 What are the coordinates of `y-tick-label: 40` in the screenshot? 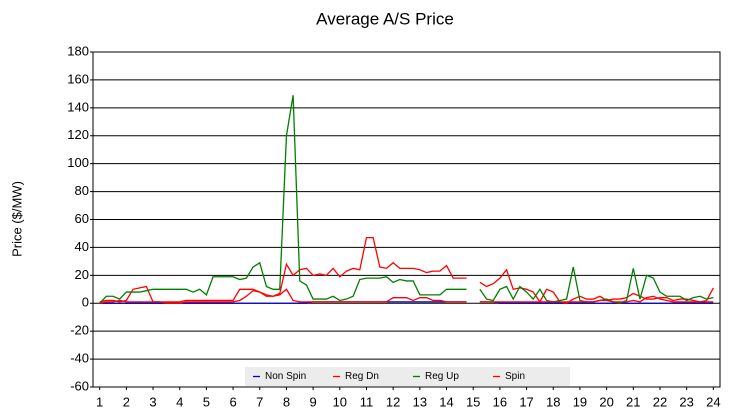 It's located at (82, 246).